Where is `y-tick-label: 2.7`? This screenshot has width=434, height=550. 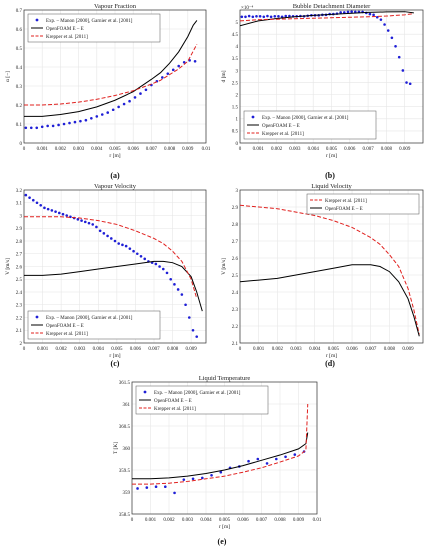
y-tick-label: 2.7 is located at coordinates (235, 242).